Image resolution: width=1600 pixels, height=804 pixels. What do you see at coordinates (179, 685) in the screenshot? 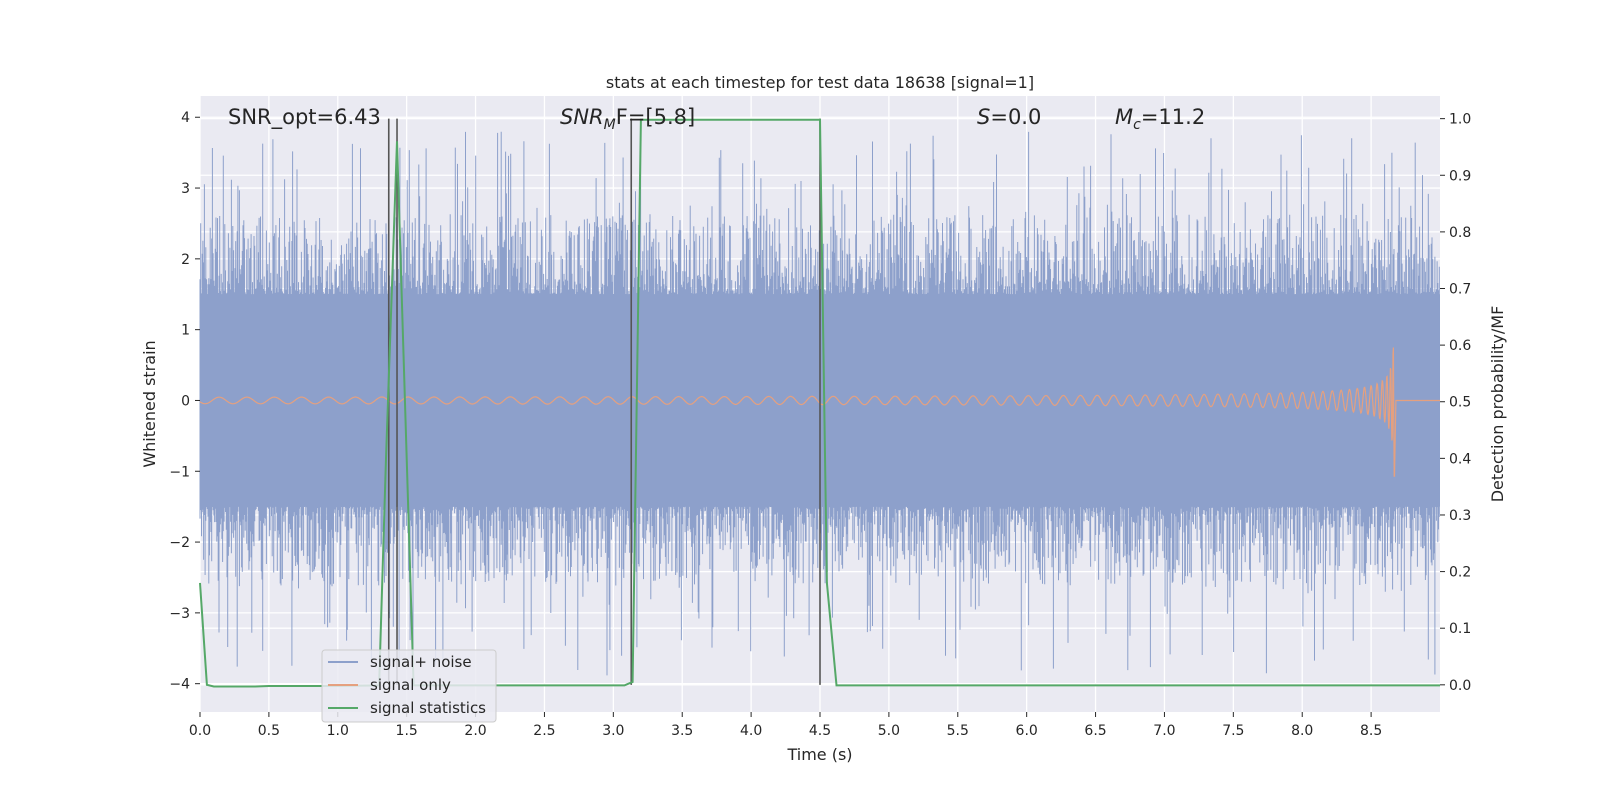
I see `y-left-tick-label: −4` at bounding box center [179, 685].